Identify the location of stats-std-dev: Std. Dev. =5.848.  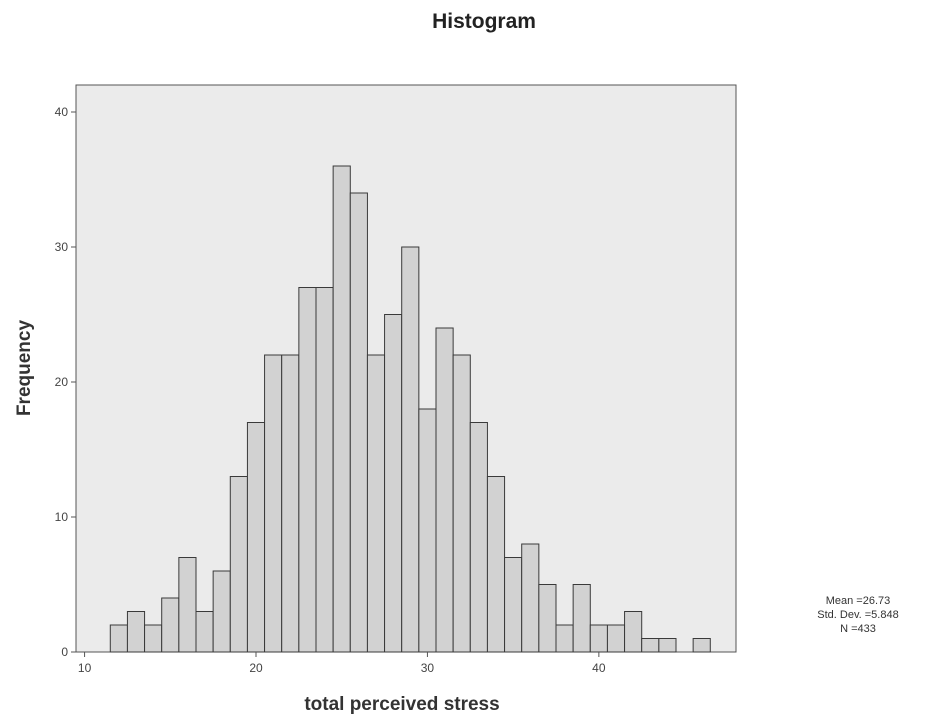
(857, 615).